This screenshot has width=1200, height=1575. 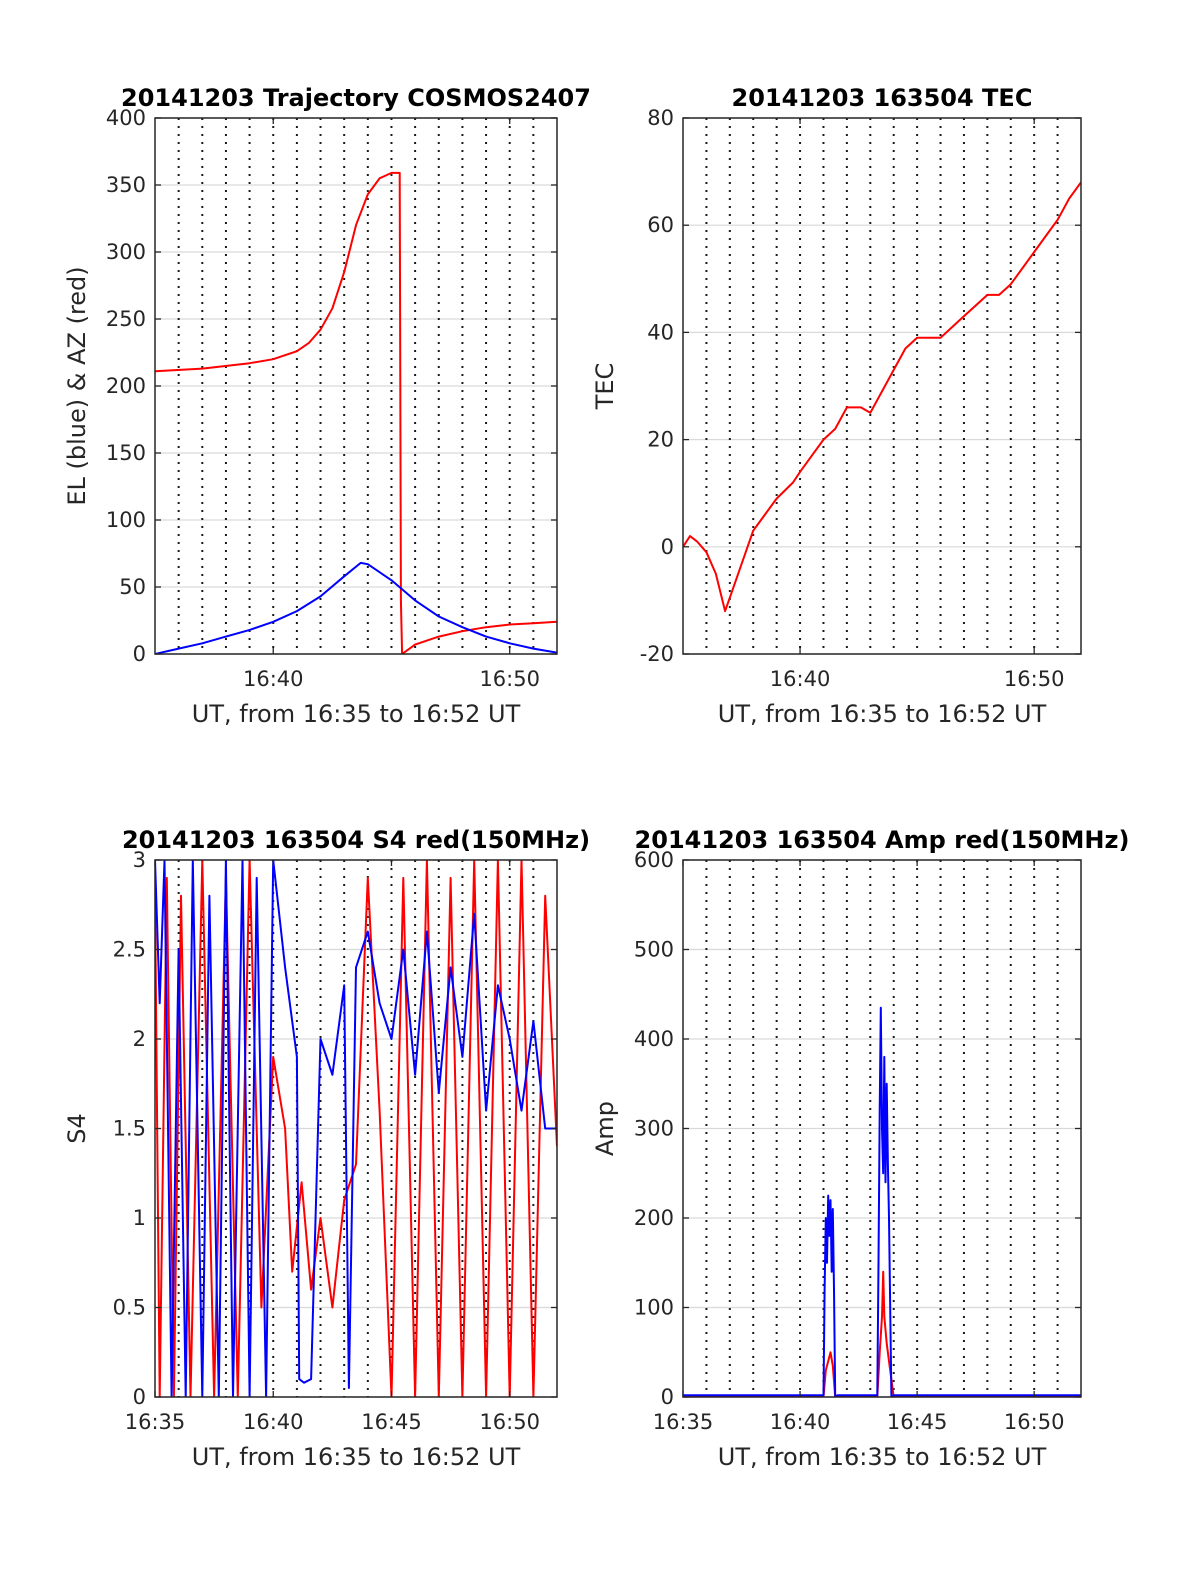 What do you see at coordinates (132, 587) in the screenshot?
I see `y-tick-label: 50` at bounding box center [132, 587].